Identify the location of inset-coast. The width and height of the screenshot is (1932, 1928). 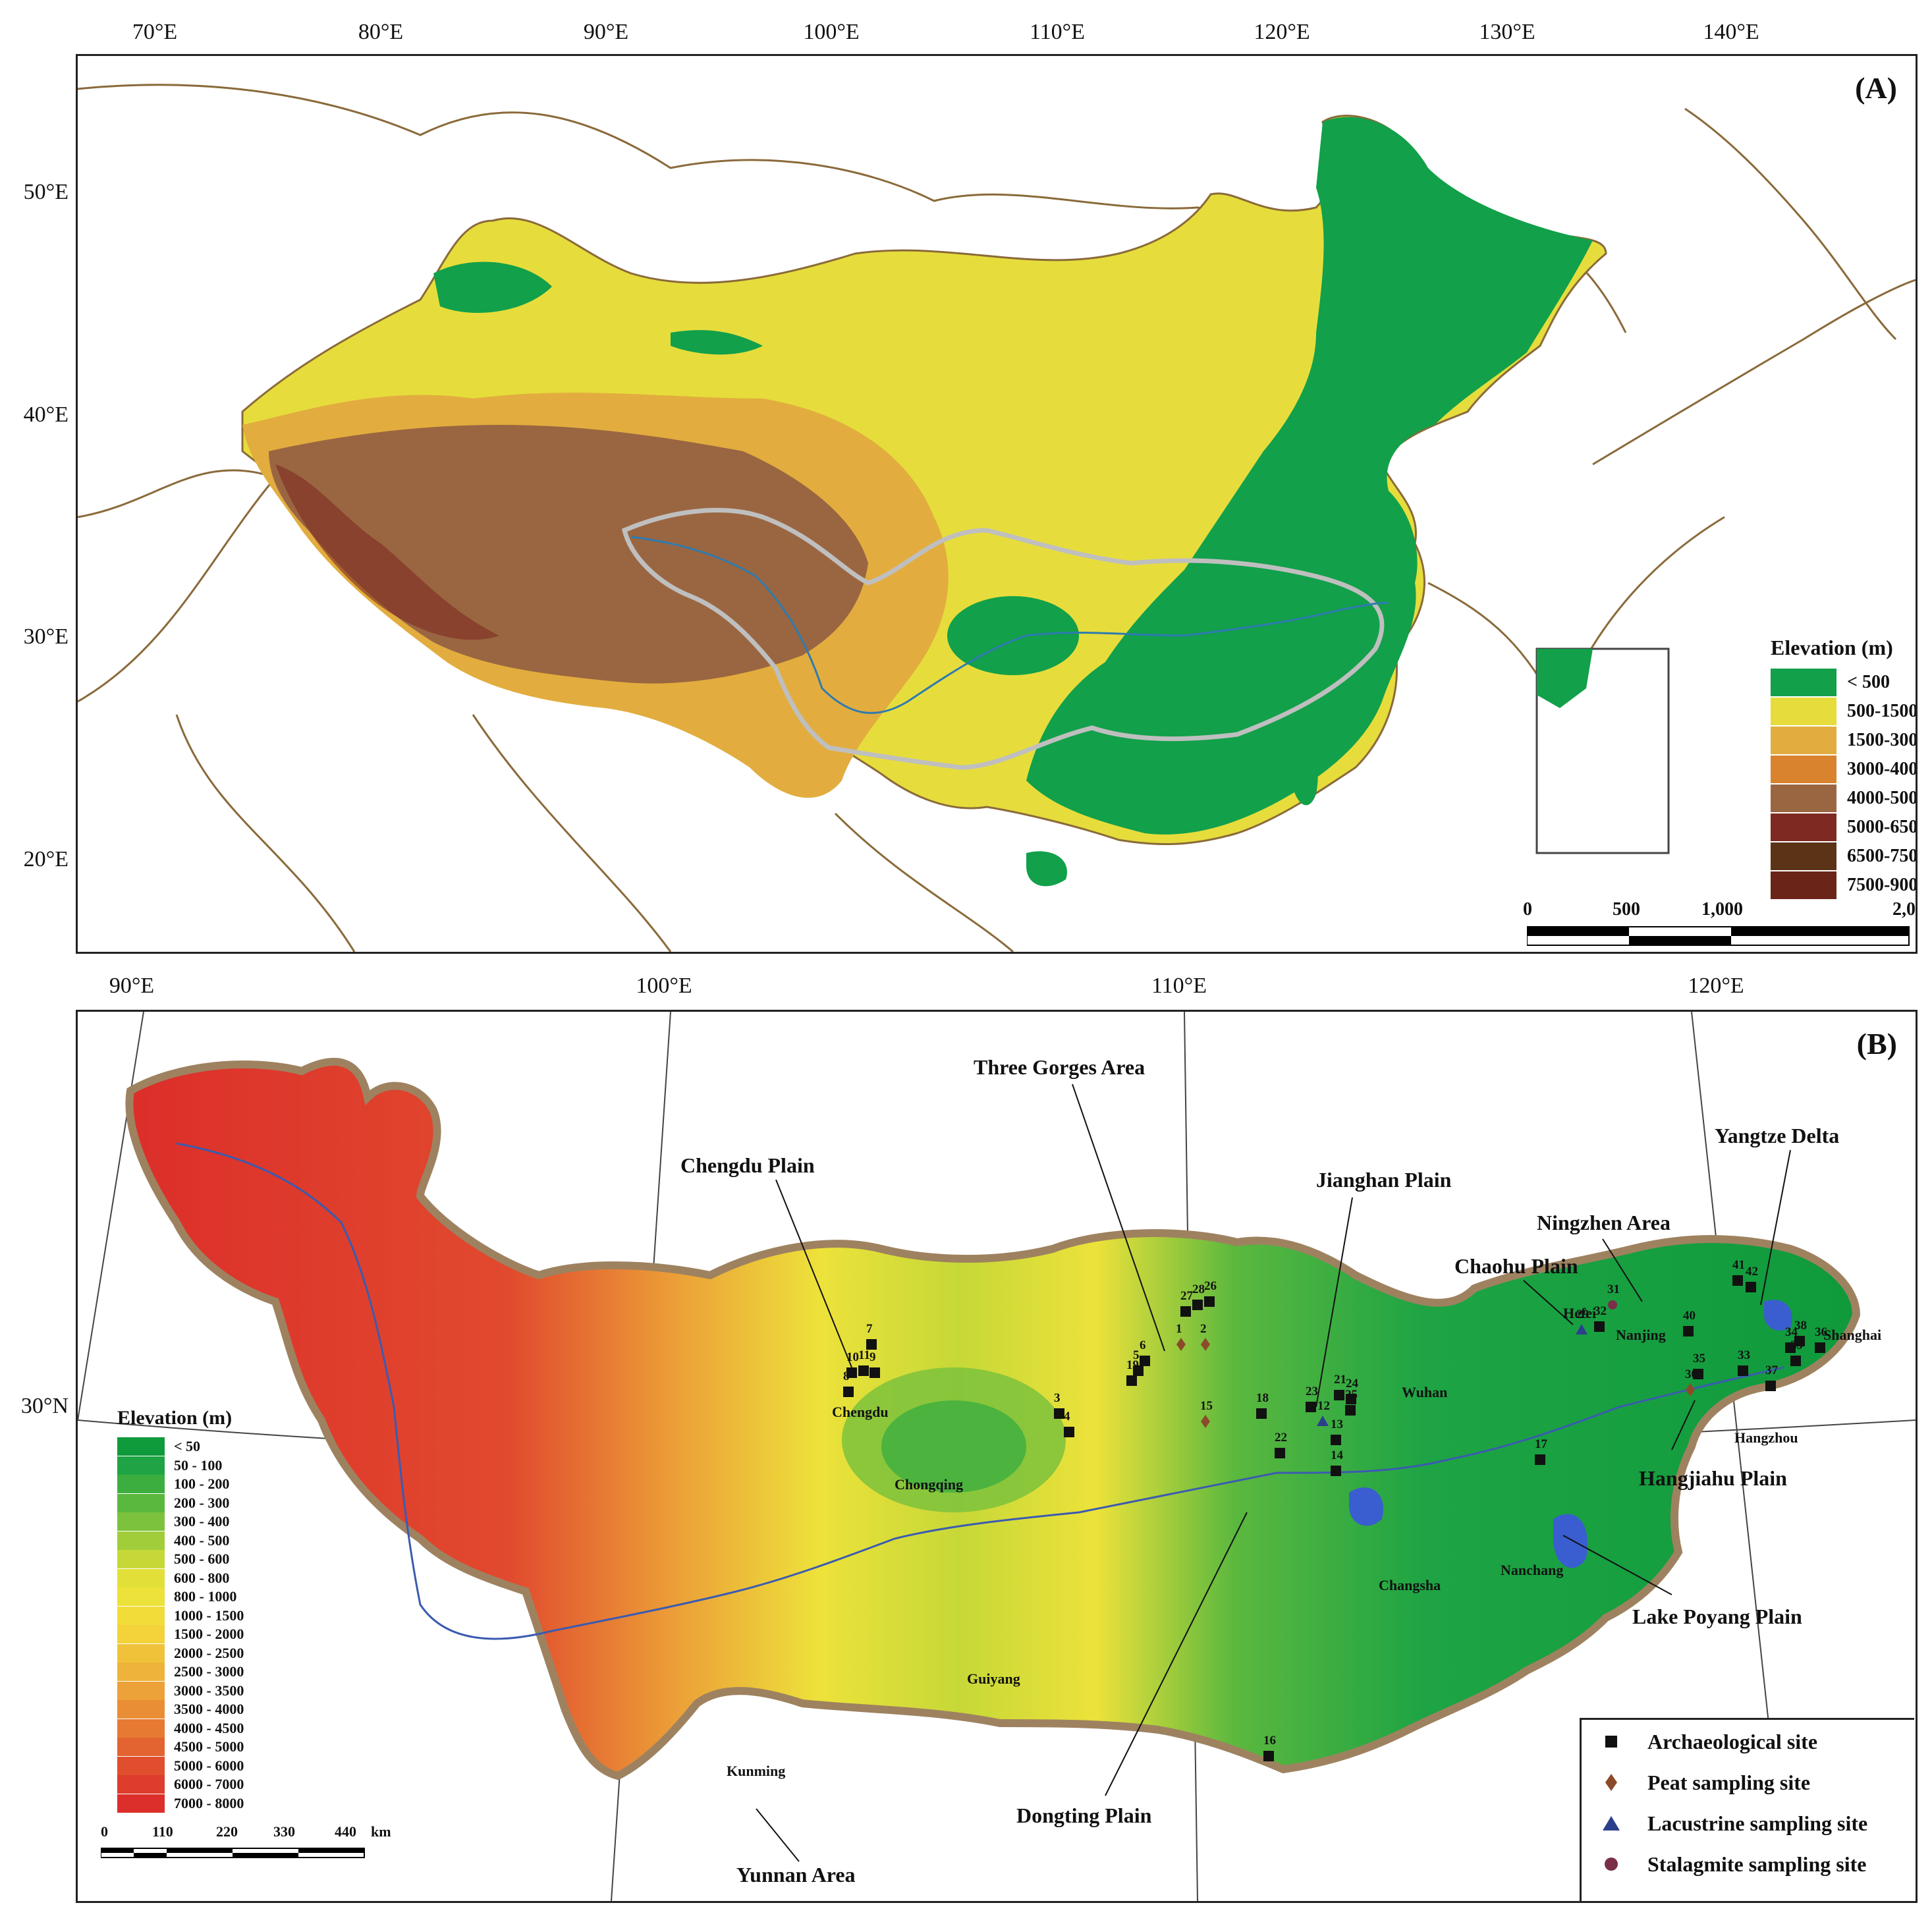
(1565, 679).